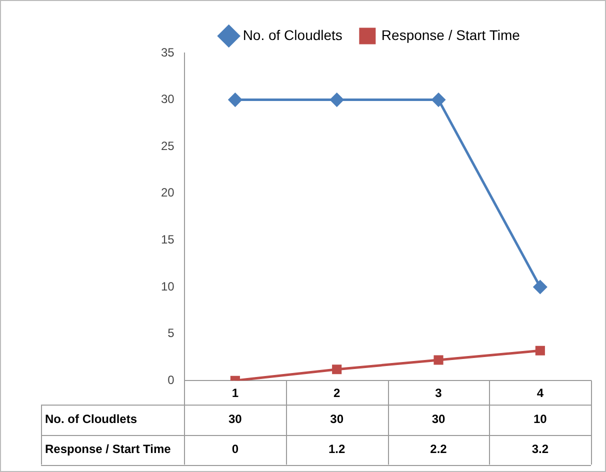  I want to click on x-tick-label: 2, so click(337, 393).